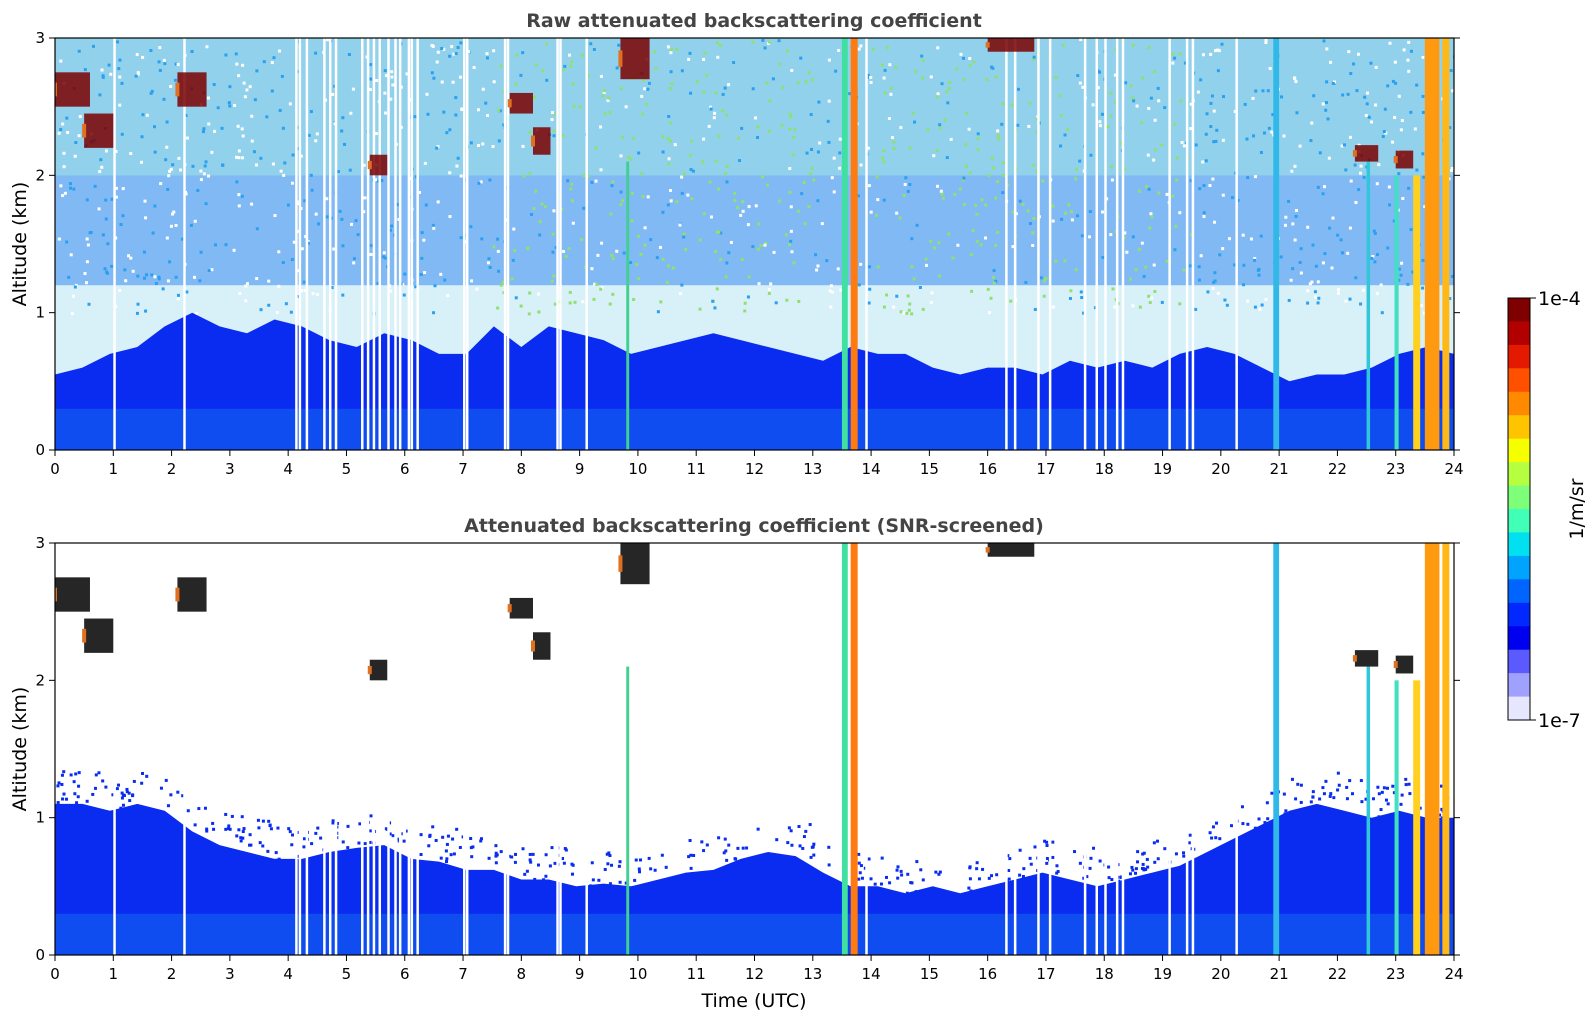 The width and height of the screenshot is (1595, 1020). What do you see at coordinates (854, 244) in the screenshot?
I see `plume` at bounding box center [854, 244].